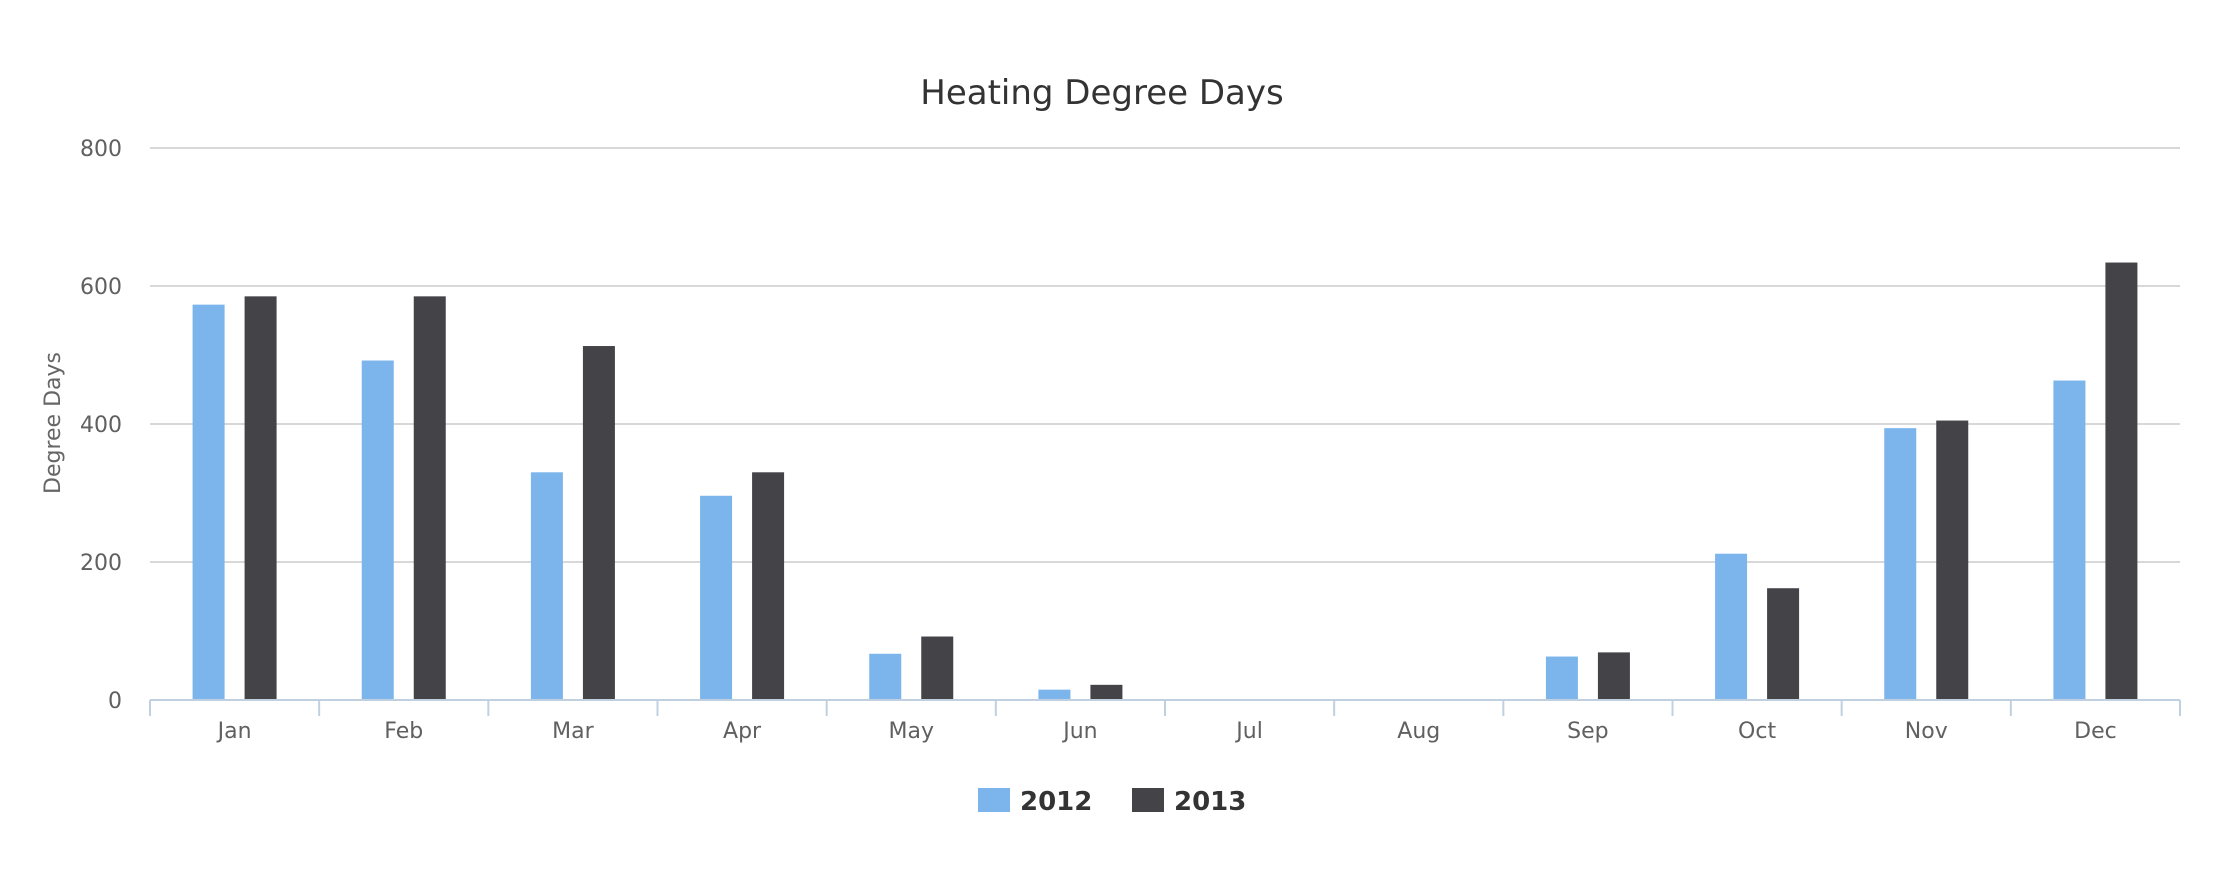  Describe the element at coordinates (1900, 564) in the screenshot. I see `bar-2012-Nov` at that location.